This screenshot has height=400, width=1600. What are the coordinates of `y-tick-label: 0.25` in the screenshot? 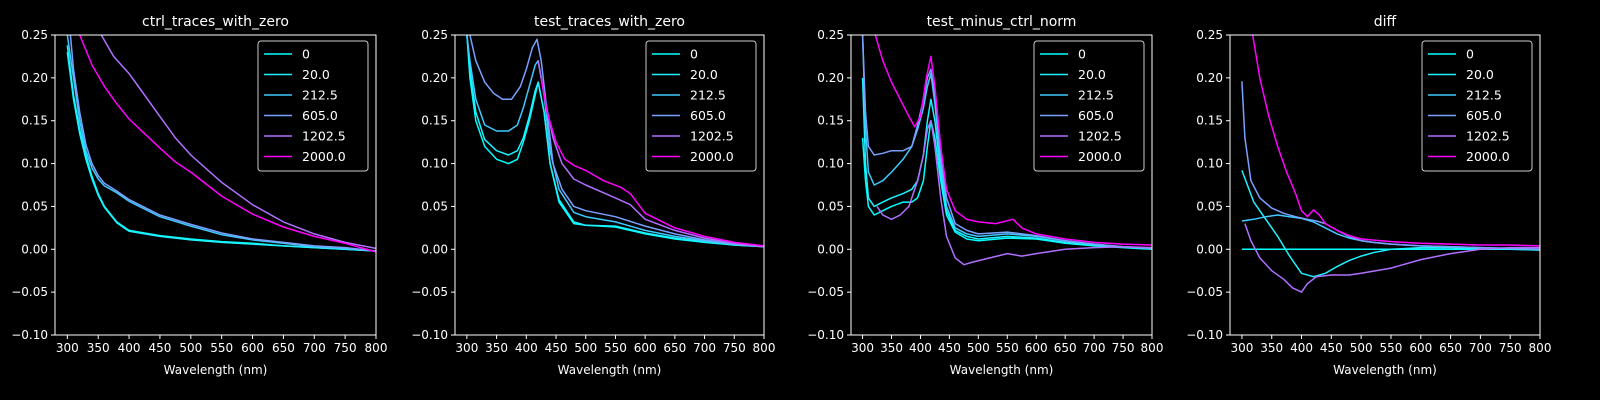 It's located at (830, 35).